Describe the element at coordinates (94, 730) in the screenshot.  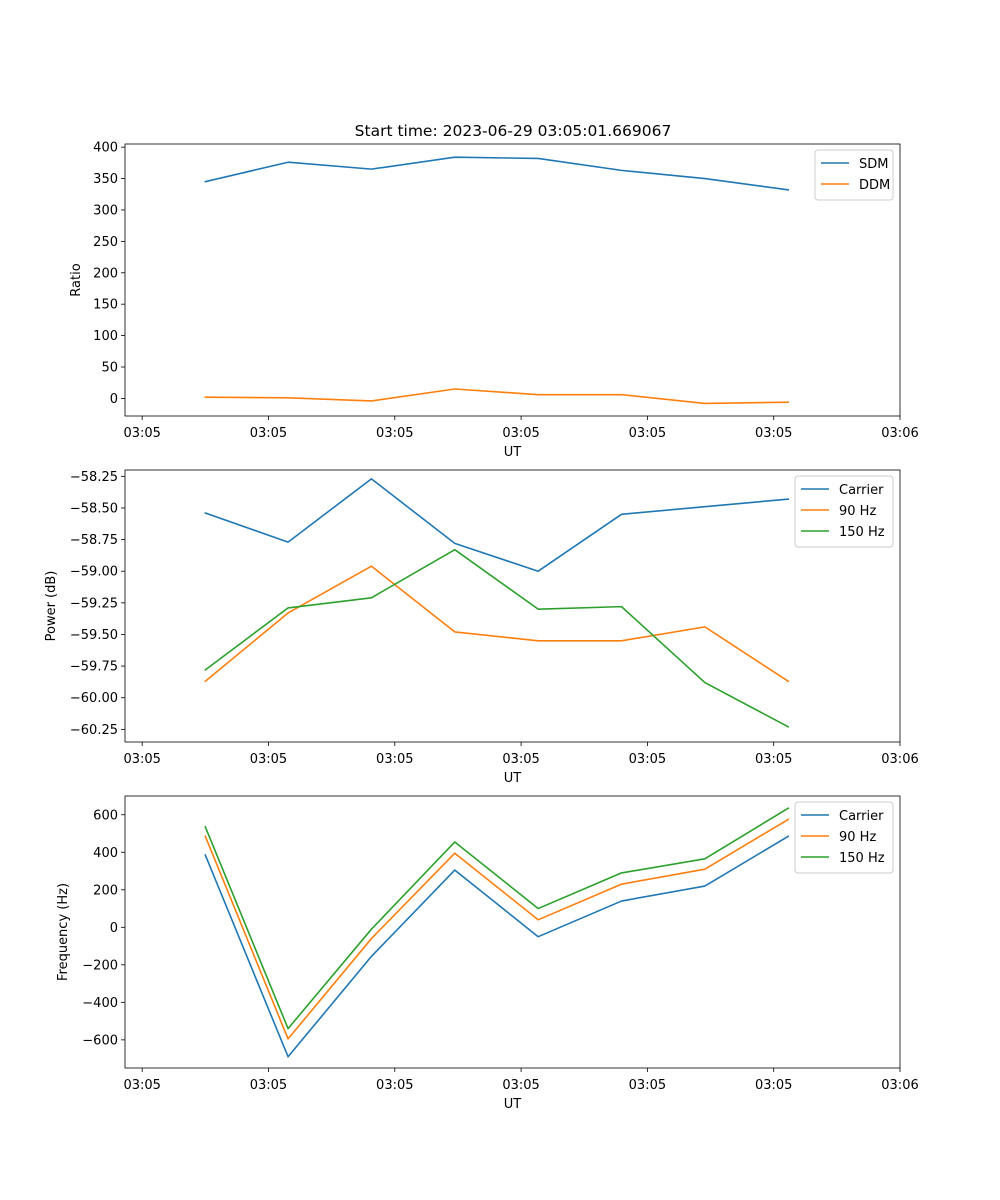
I see `y-tick-label: −60.25` at that location.